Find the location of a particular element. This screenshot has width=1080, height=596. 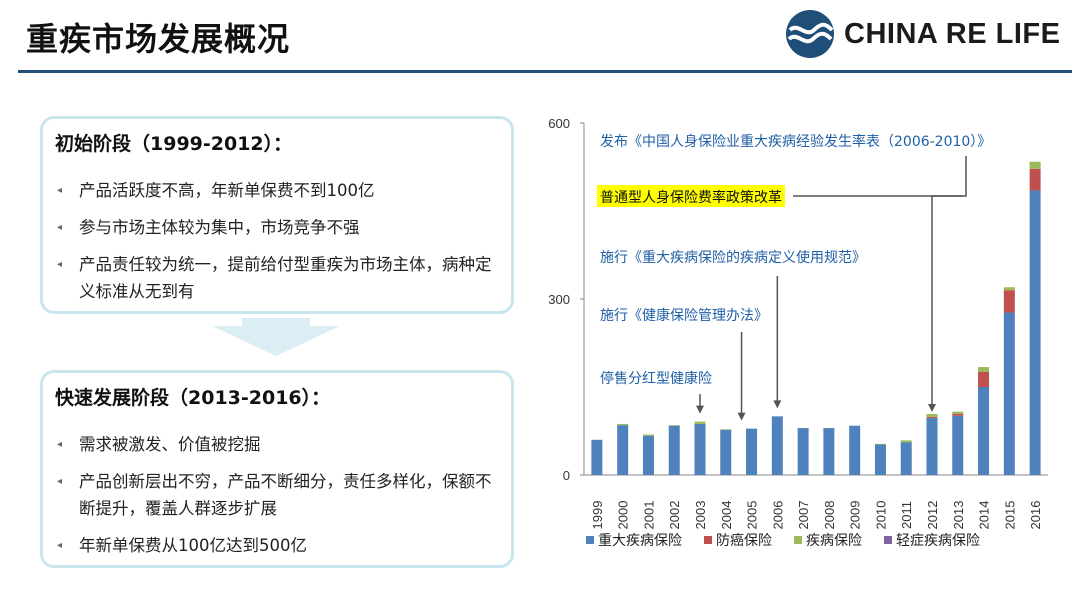

chart-annotation: 停售分红型健康险 is located at coordinates (656, 378).